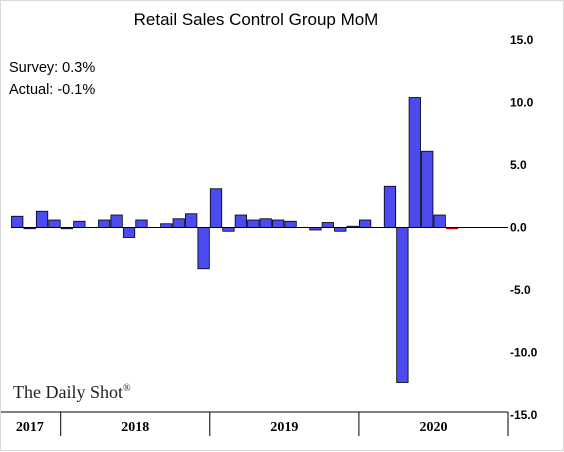 Image resolution: width=564 pixels, height=452 pixels. What do you see at coordinates (52, 68) in the screenshot?
I see `survey-annotation: Survey: 0.3%` at bounding box center [52, 68].